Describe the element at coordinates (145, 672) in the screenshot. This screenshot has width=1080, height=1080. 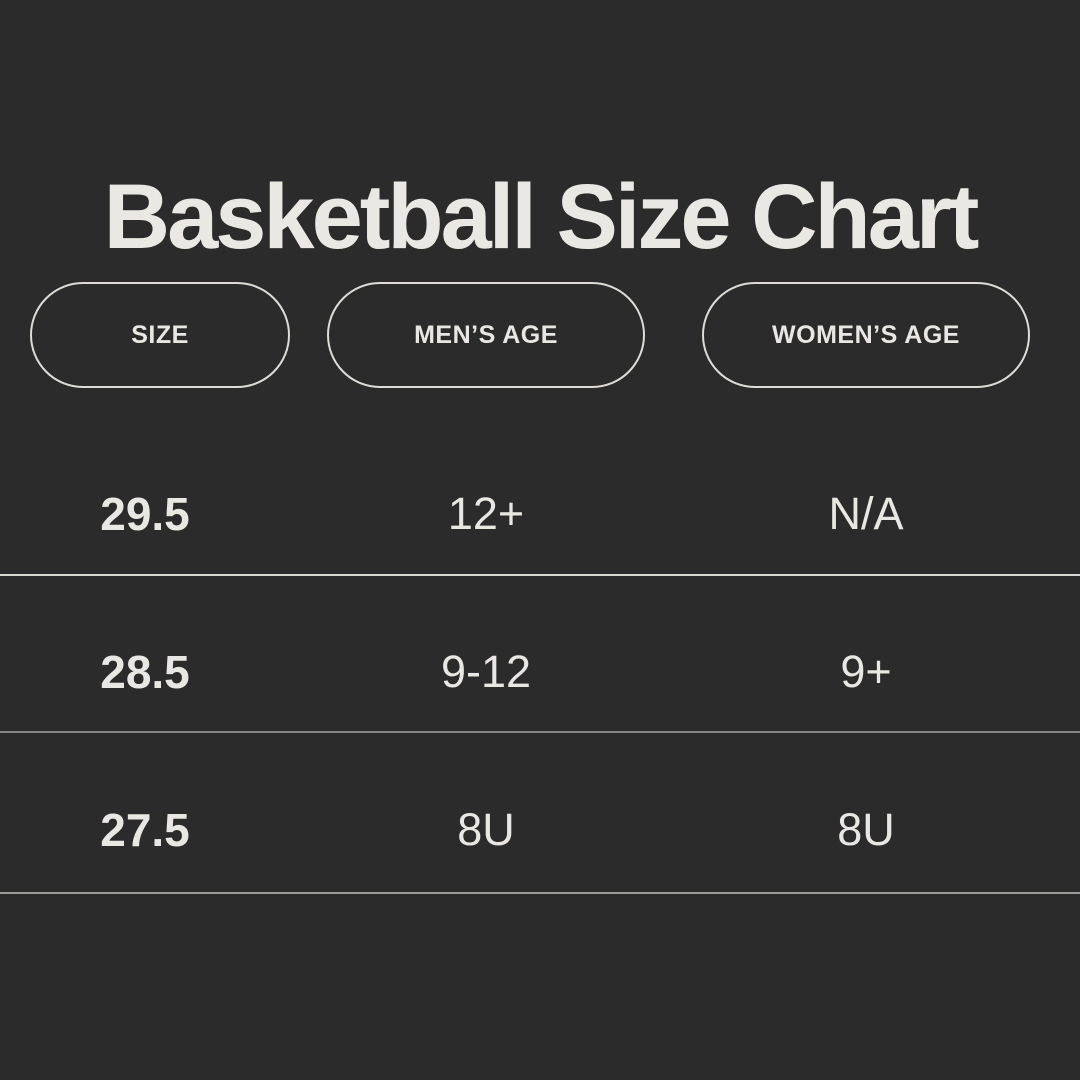
I see `size-value: 28.5` at that location.